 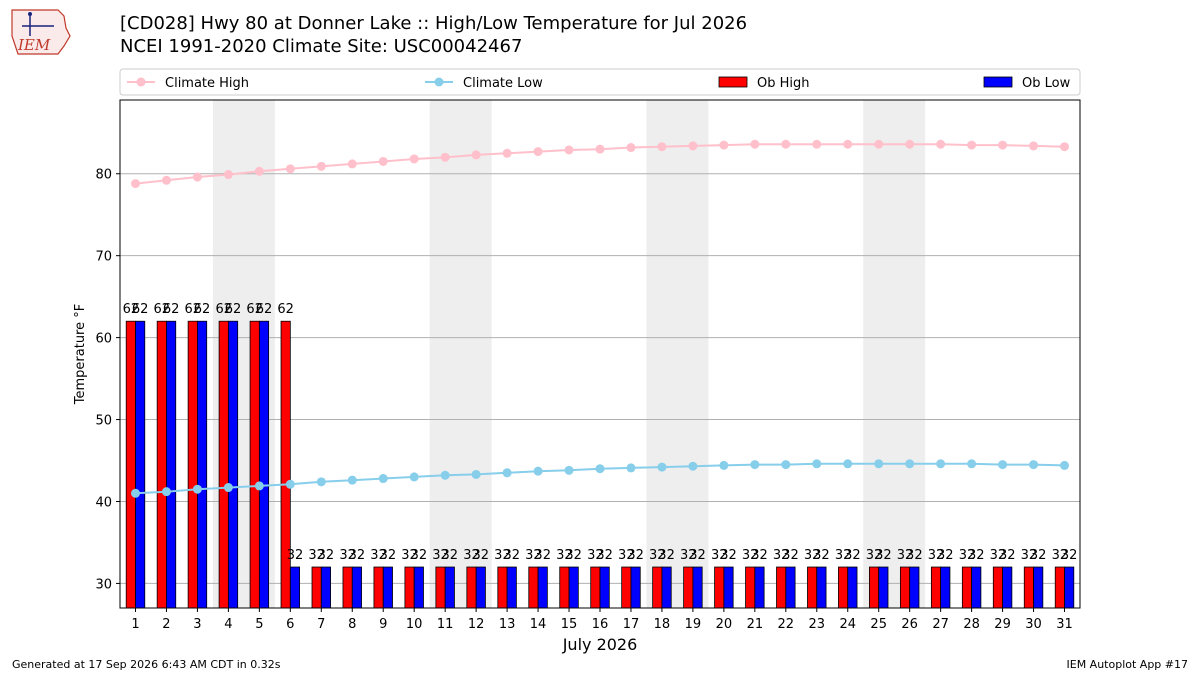 I want to click on ob-high-label-11: 32, so click(x=440, y=555).